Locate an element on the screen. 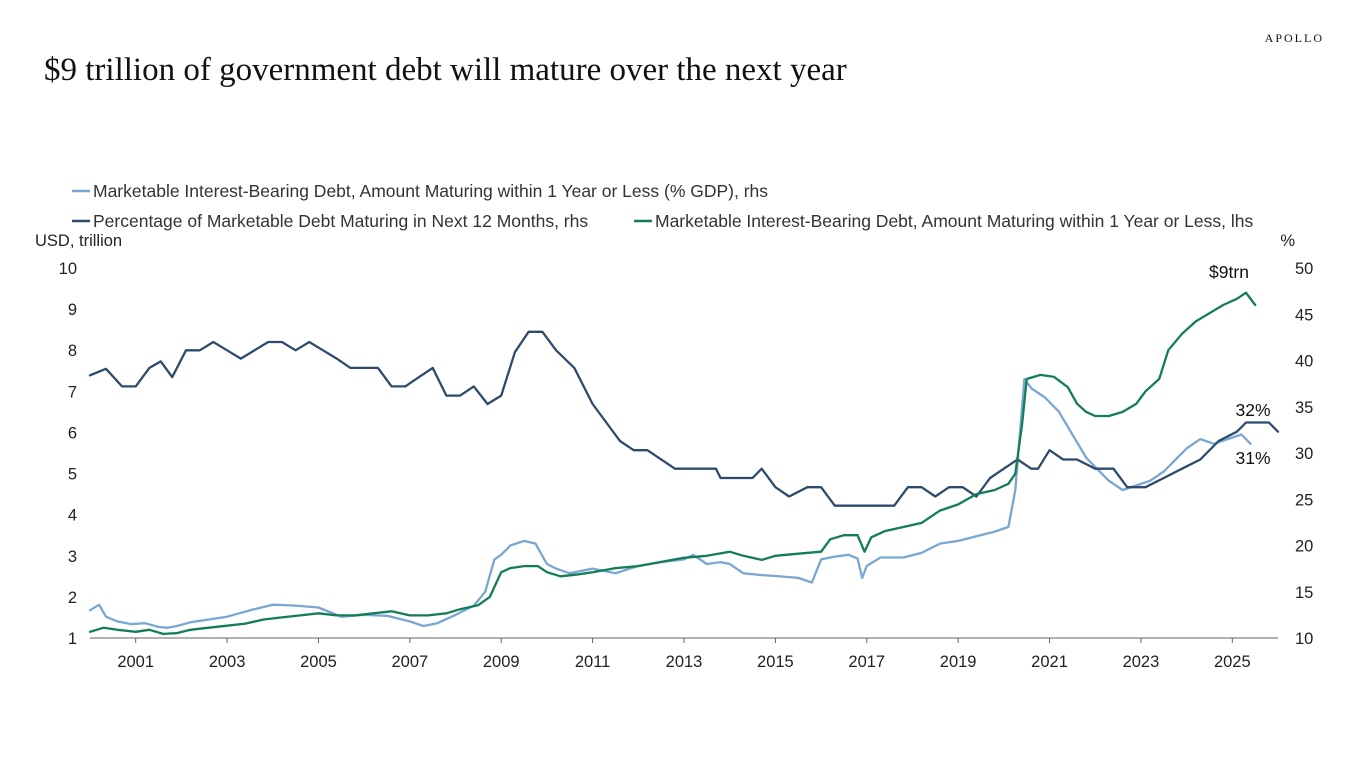  x-tick-label: 2013 is located at coordinates (684, 662).